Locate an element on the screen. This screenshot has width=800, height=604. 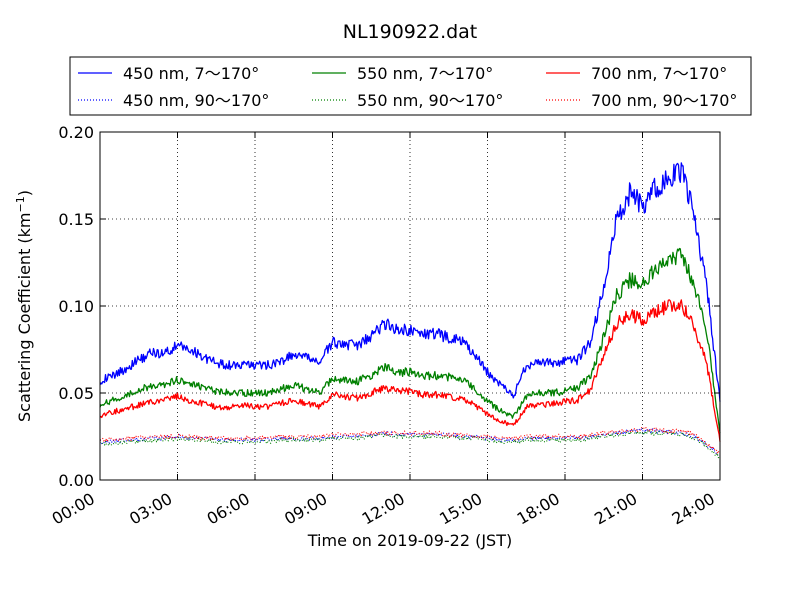
legend-item: 450 nm, 7～170° is located at coordinates (168, 73).